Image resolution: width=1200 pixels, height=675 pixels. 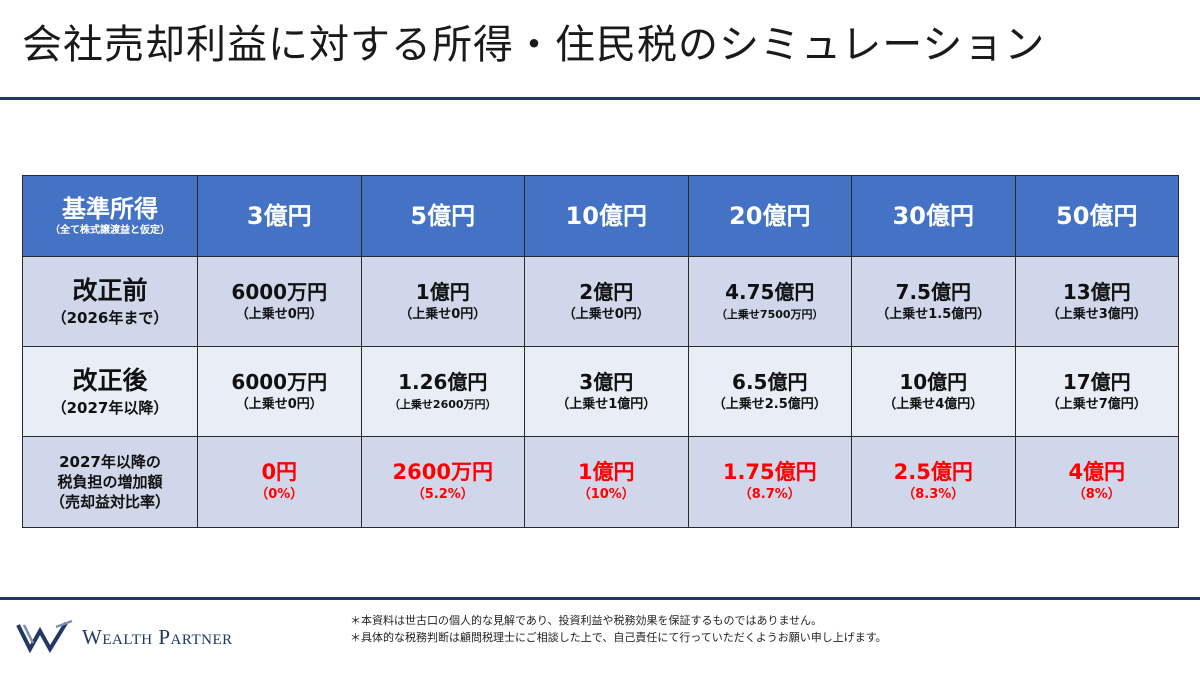 What do you see at coordinates (606, 472) in the screenshot?
I see `increase-value: 1億円` at bounding box center [606, 472].